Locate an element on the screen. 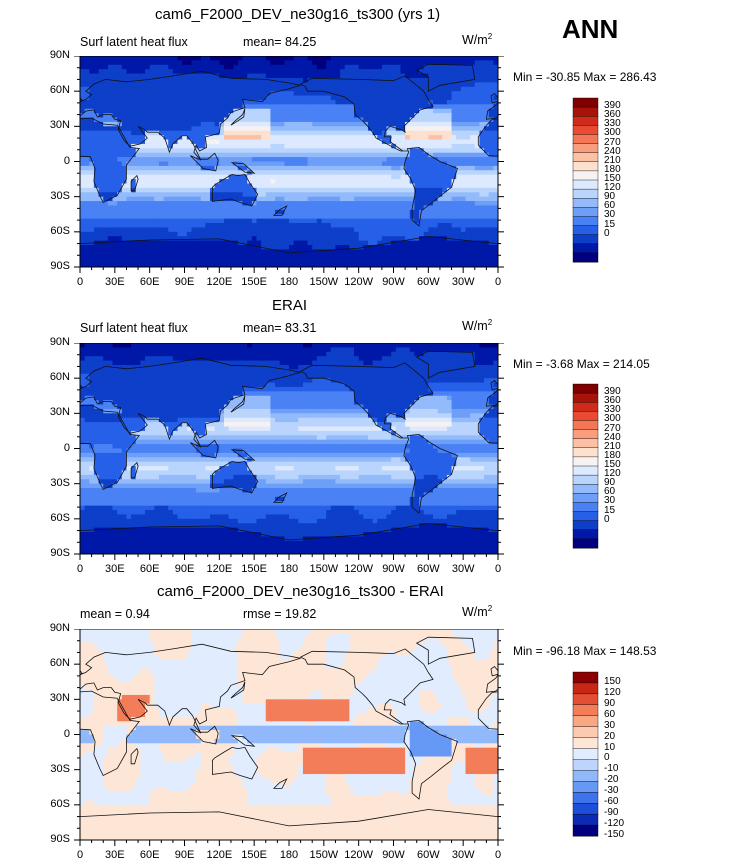  coastline-greenland is located at coordinates (445, 364).